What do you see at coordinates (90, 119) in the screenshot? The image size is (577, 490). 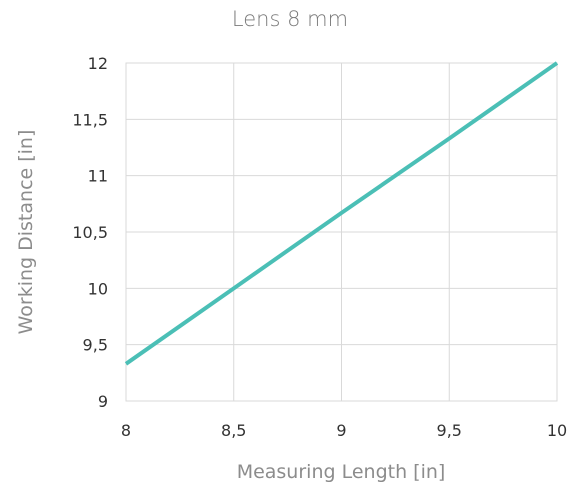 I see `y-tick-label: 11,5` at bounding box center [90, 119].